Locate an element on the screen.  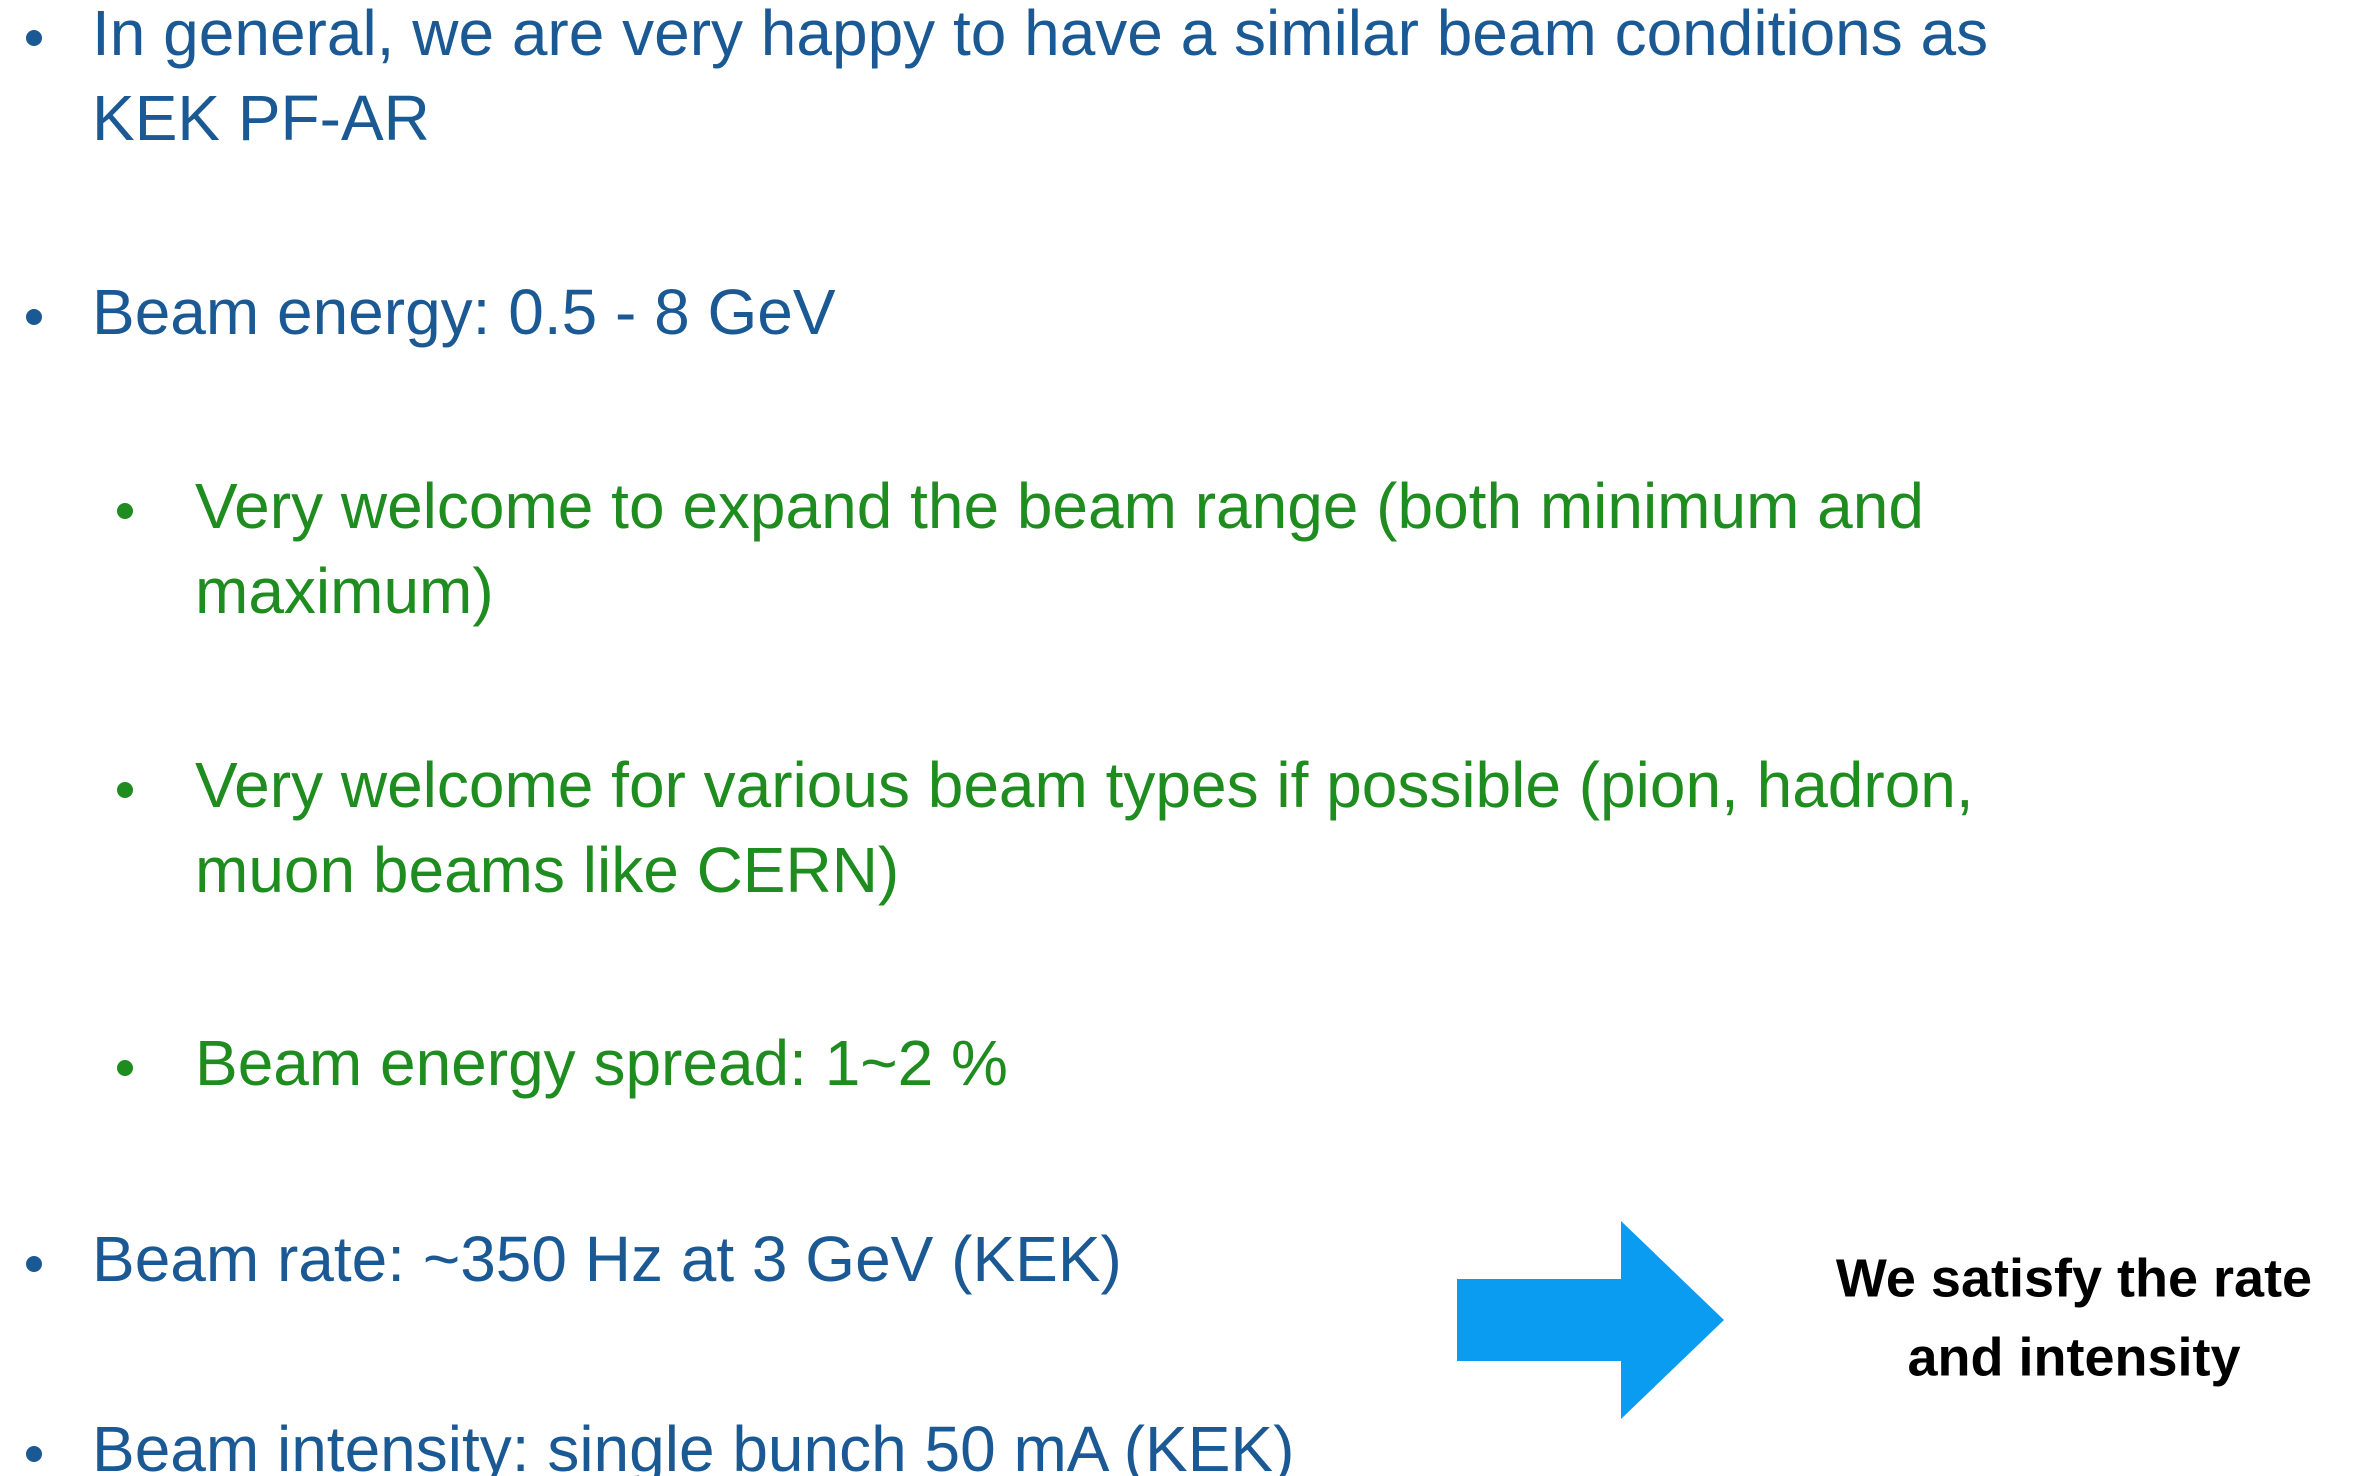
bullet-text: Beam rate: ~350 Hz at 3 GeV (KEK) is located at coordinates (607, 1259).